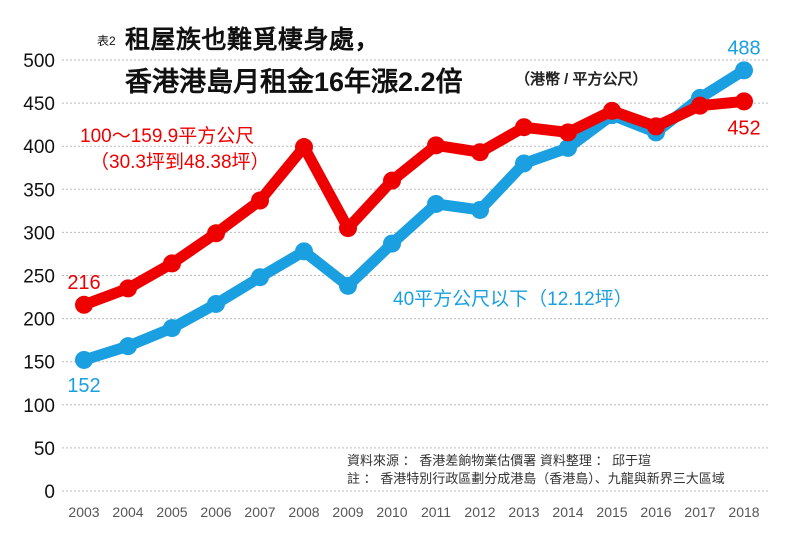 The height and width of the screenshot is (550, 792). What do you see at coordinates (128, 346) in the screenshot?
I see `data-point-1-2004` at bounding box center [128, 346].